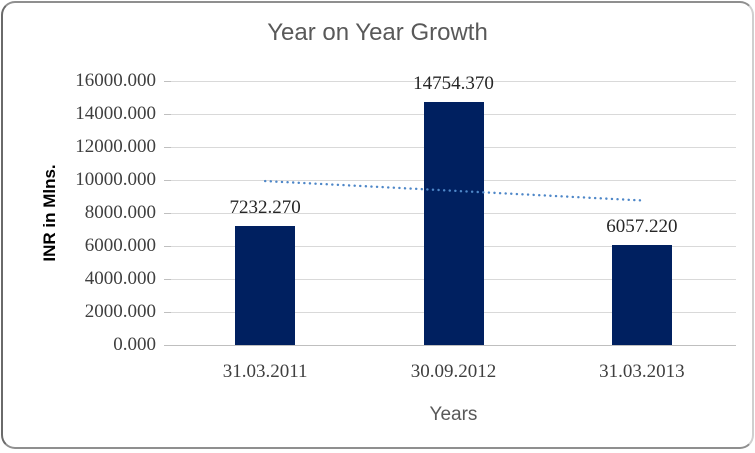 The image size is (755, 453). Describe the element at coordinates (265, 207) in the screenshot. I see `bar-data-label: 7232.270` at that location.